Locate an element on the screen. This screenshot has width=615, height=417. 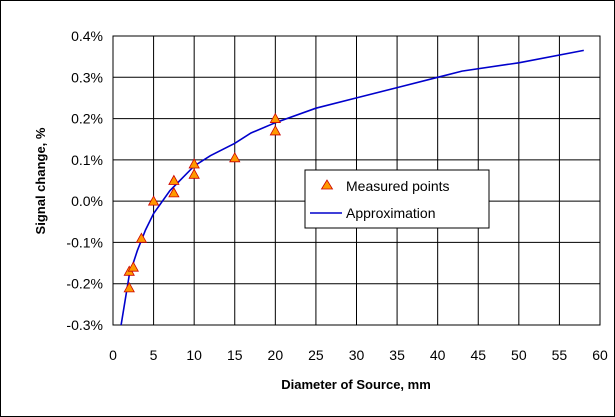
y-tick-label: 0.0% is located at coordinates (87, 201).